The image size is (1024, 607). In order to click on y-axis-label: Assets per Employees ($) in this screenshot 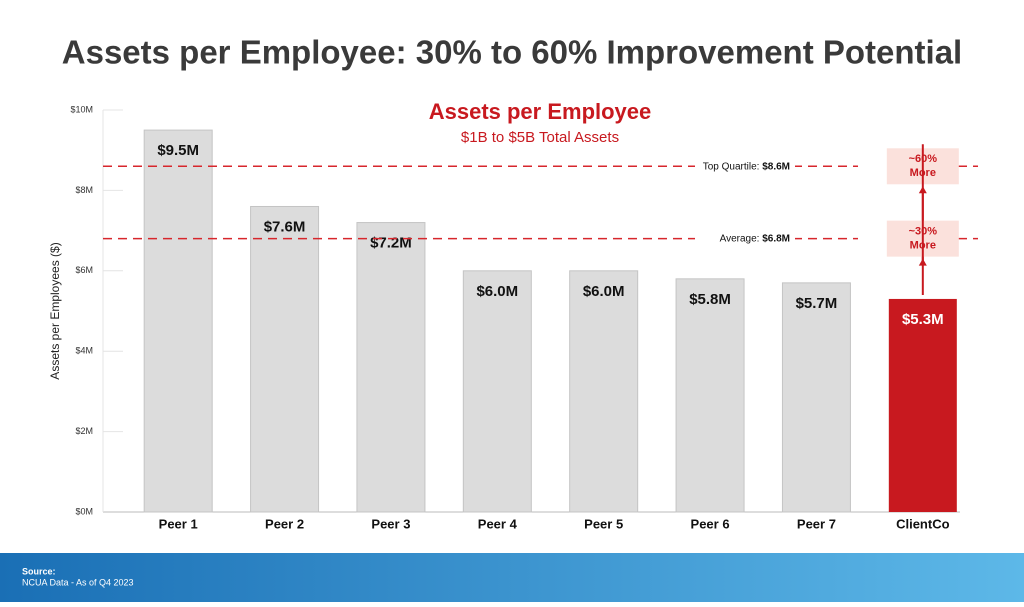, I will do `click(55, 310)`.